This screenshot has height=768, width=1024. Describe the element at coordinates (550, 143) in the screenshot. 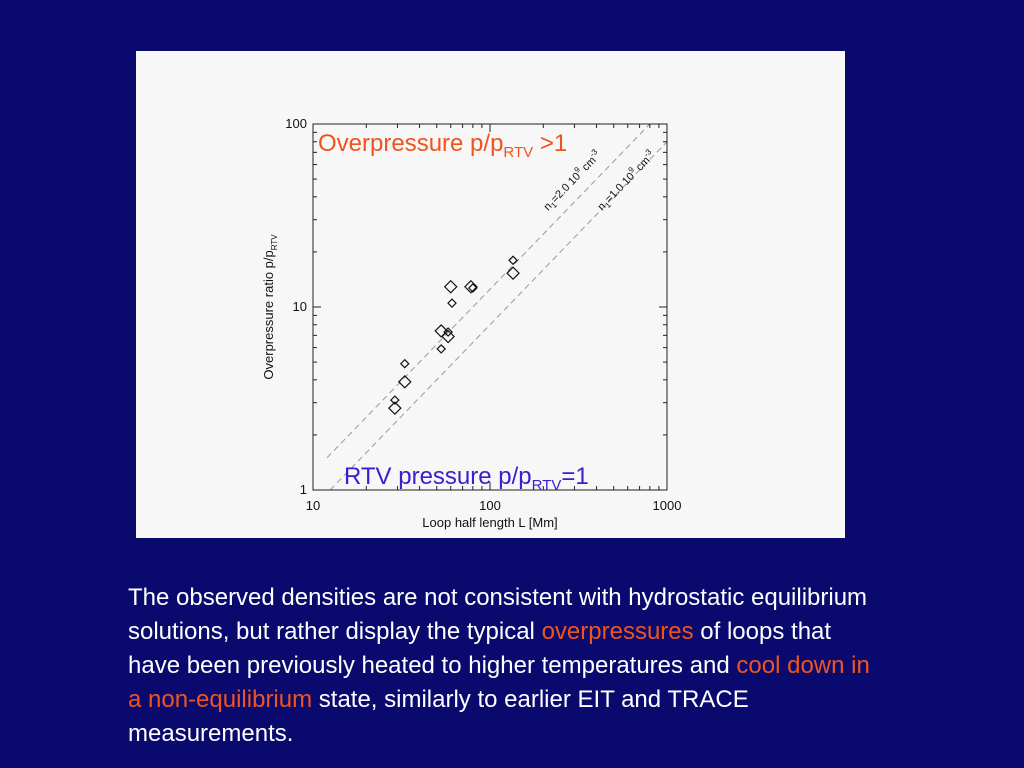

I see `overpressure-annotation-rest: >1` at that location.